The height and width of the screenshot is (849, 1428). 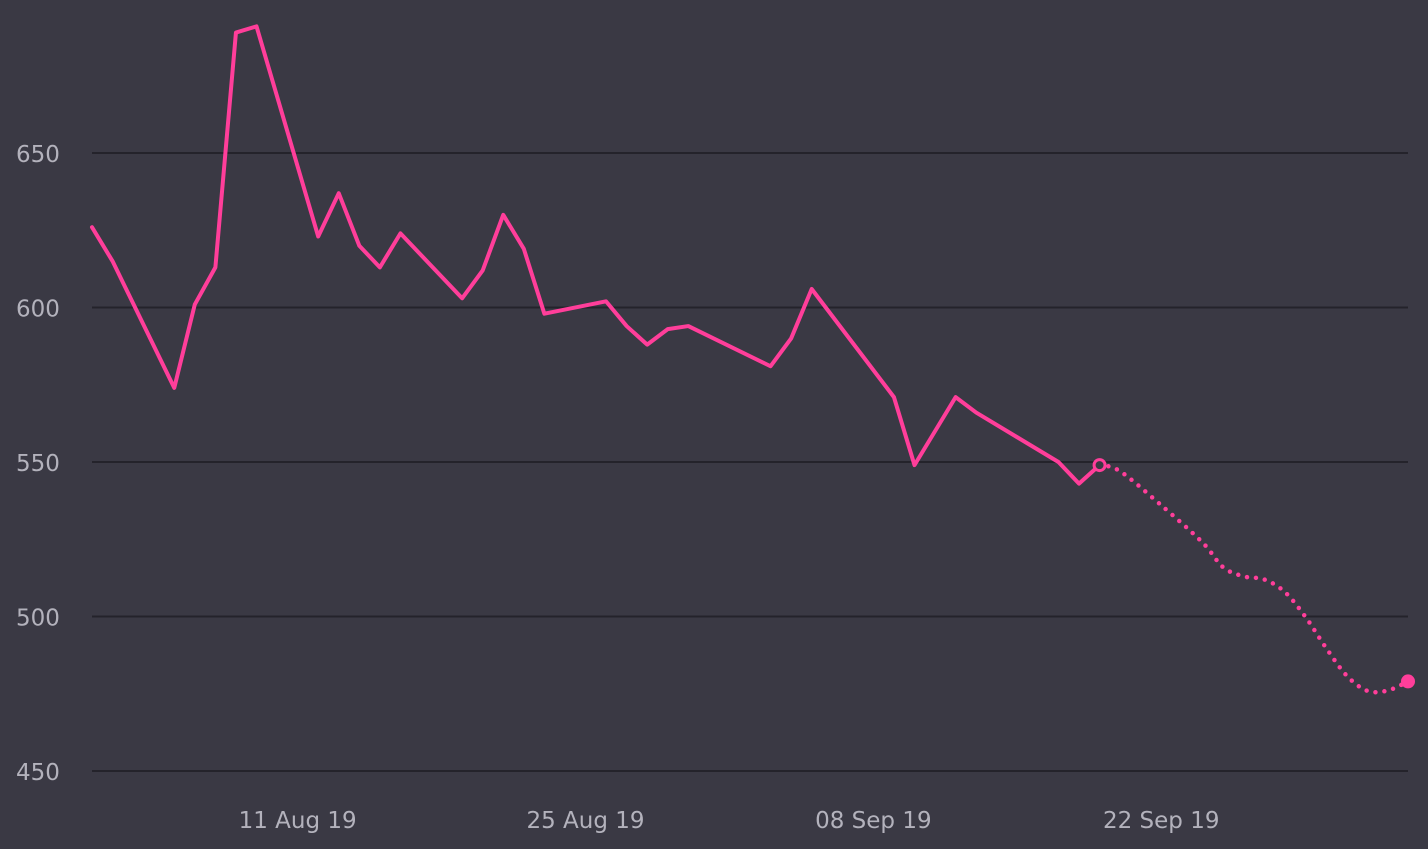 I want to click on x-tick-label: 25 Aug 19, so click(x=585, y=821).